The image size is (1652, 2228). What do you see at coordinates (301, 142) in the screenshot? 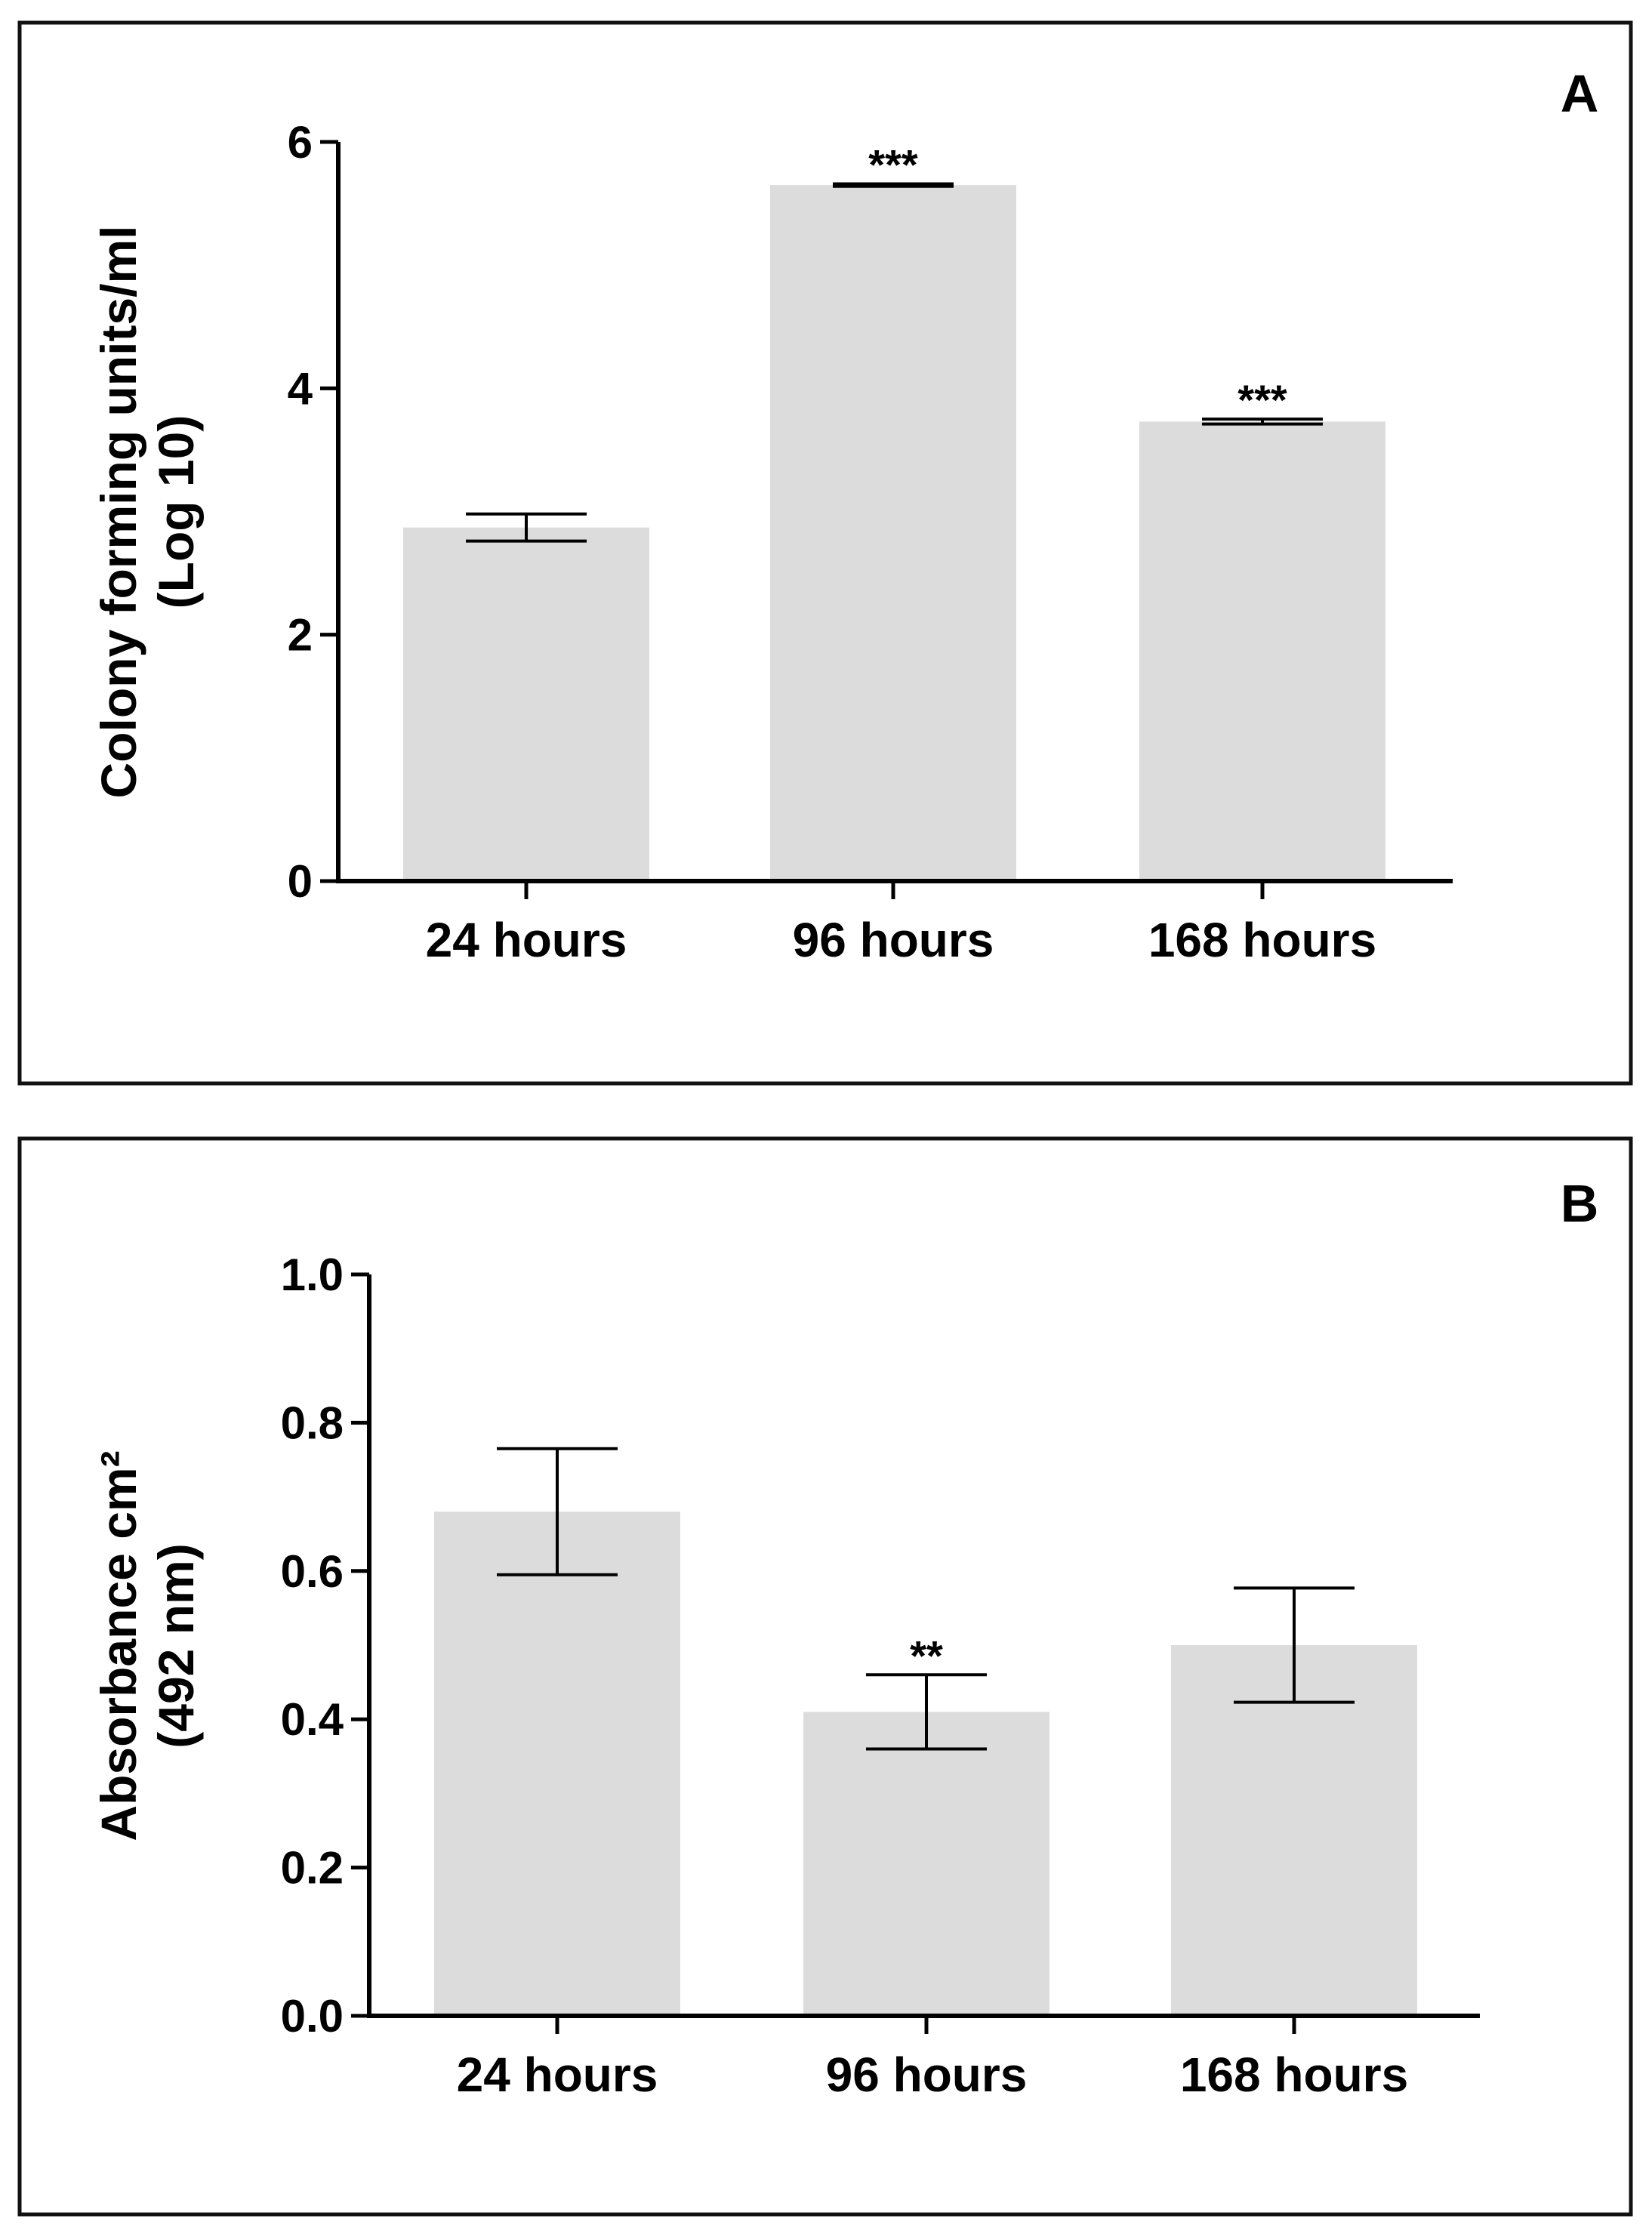
I see `y-tick-label: 6` at bounding box center [301, 142].